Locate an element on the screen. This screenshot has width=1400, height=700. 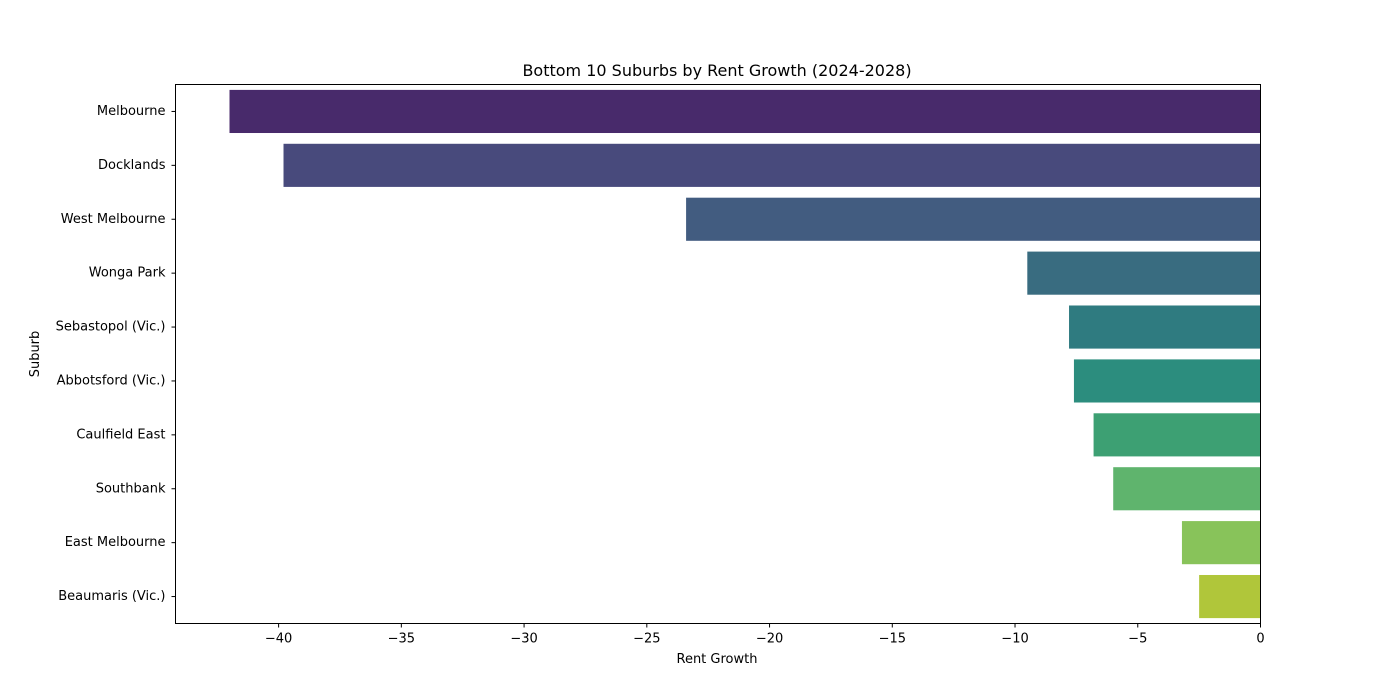
x-tick-label: −30 is located at coordinates (523, 639).